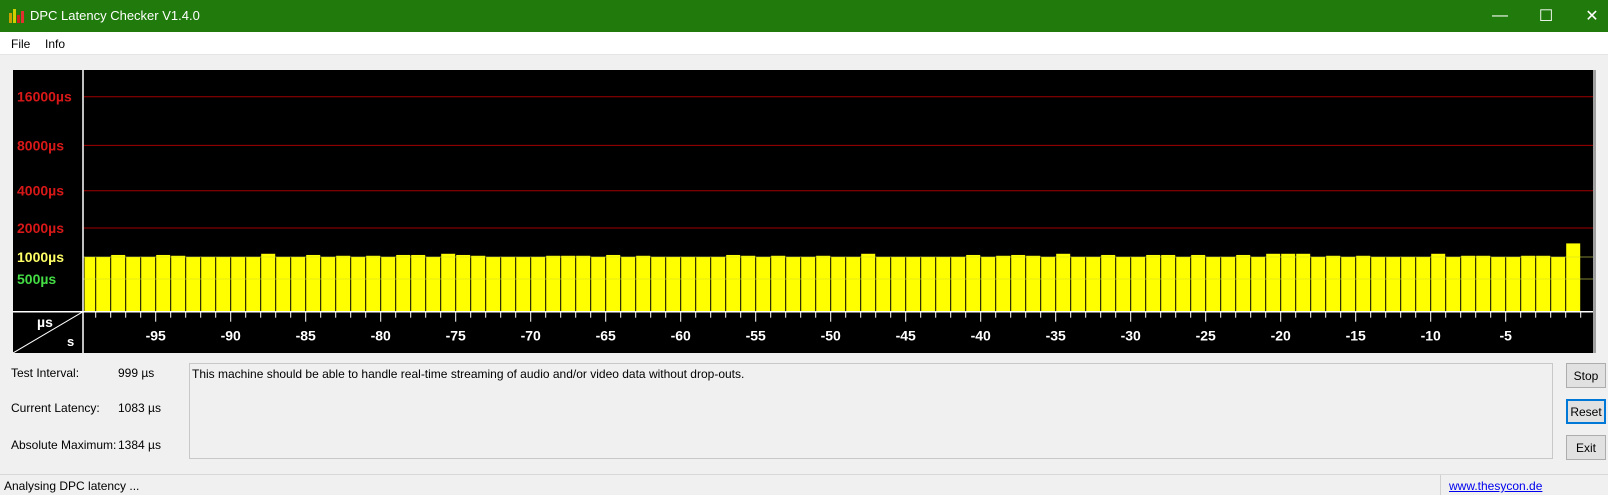  What do you see at coordinates (1505, 336) in the screenshot?
I see `x-tick-label: -5` at bounding box center [1505, 336].